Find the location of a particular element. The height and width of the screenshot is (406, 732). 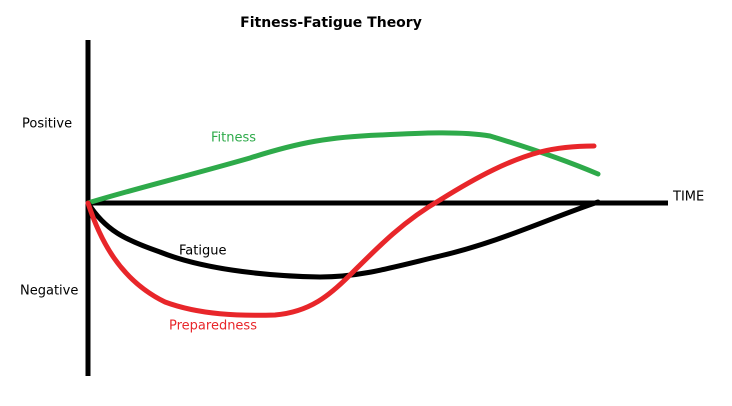

positive-label: Positive is located at coordinates (47, 124).